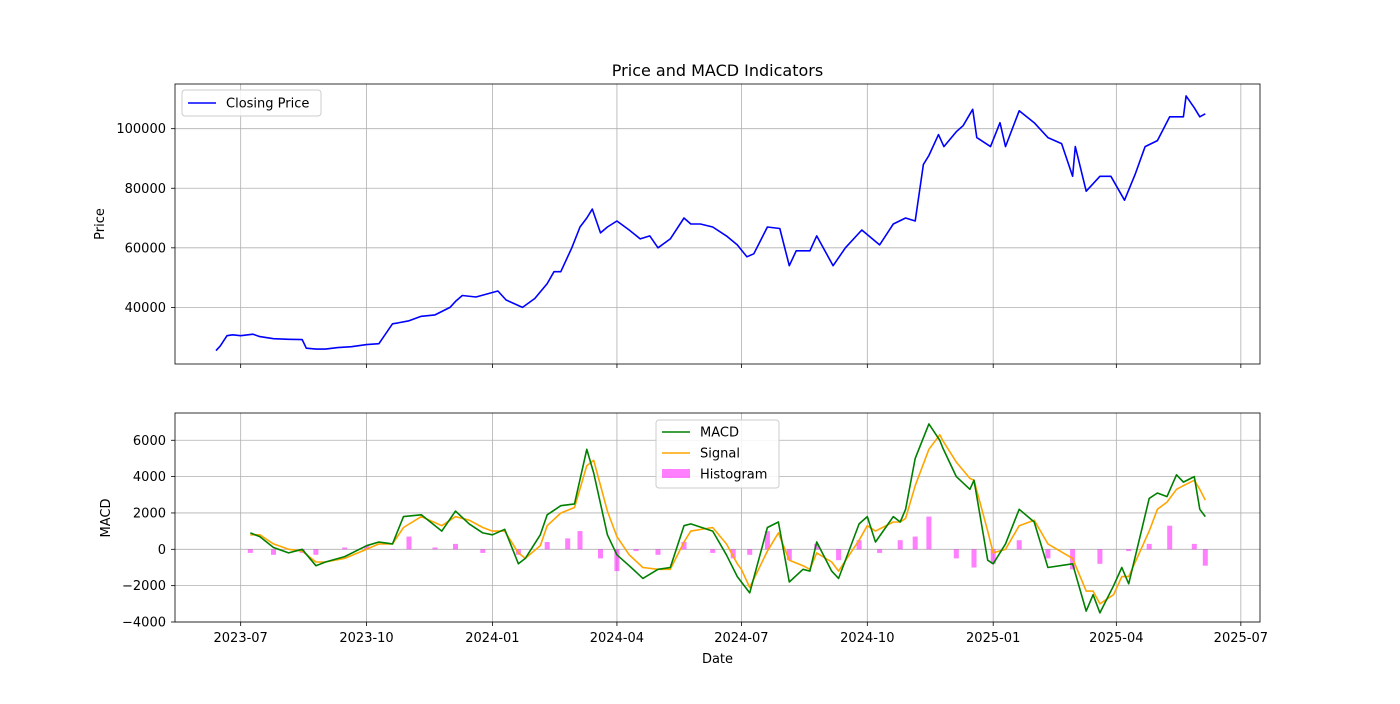  What do you see at coordinates (741, 366) in the screenshot?
I see `price-x-ticks` at bounding box center [741, 366].